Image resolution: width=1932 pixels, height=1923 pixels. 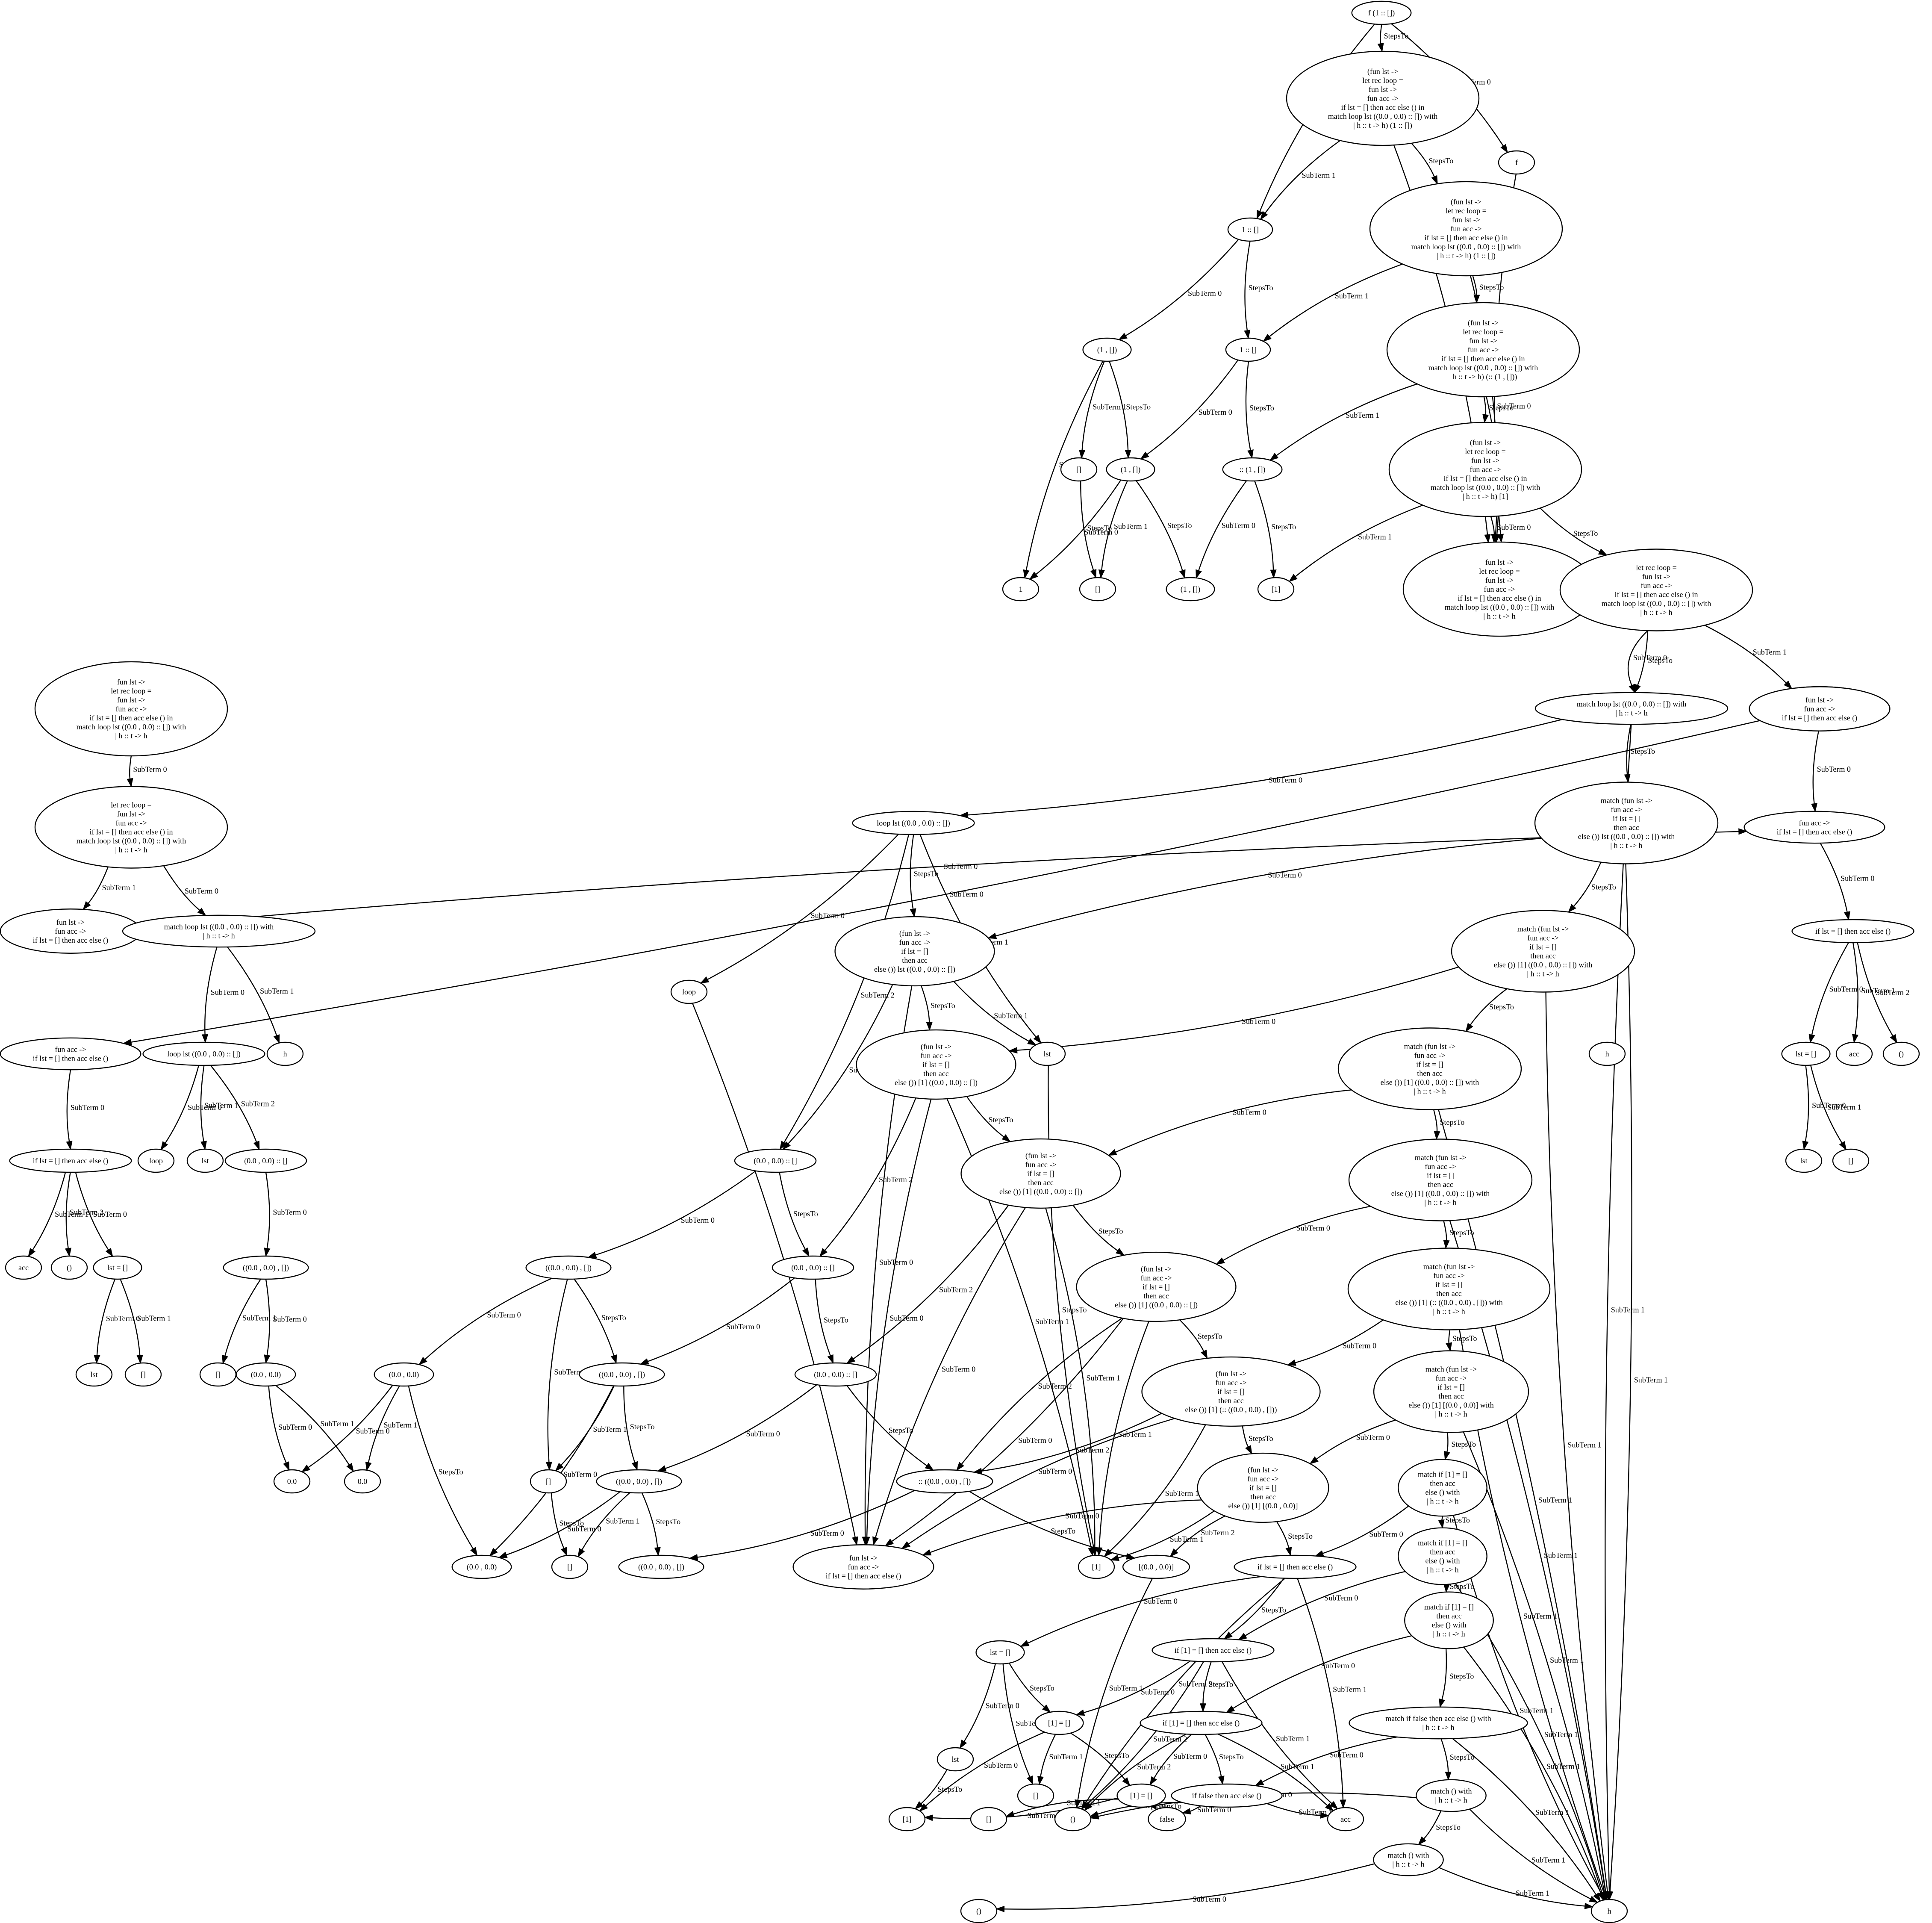 I want to click on node-label-line: if lst = [], so click(x=1449, y=1284).